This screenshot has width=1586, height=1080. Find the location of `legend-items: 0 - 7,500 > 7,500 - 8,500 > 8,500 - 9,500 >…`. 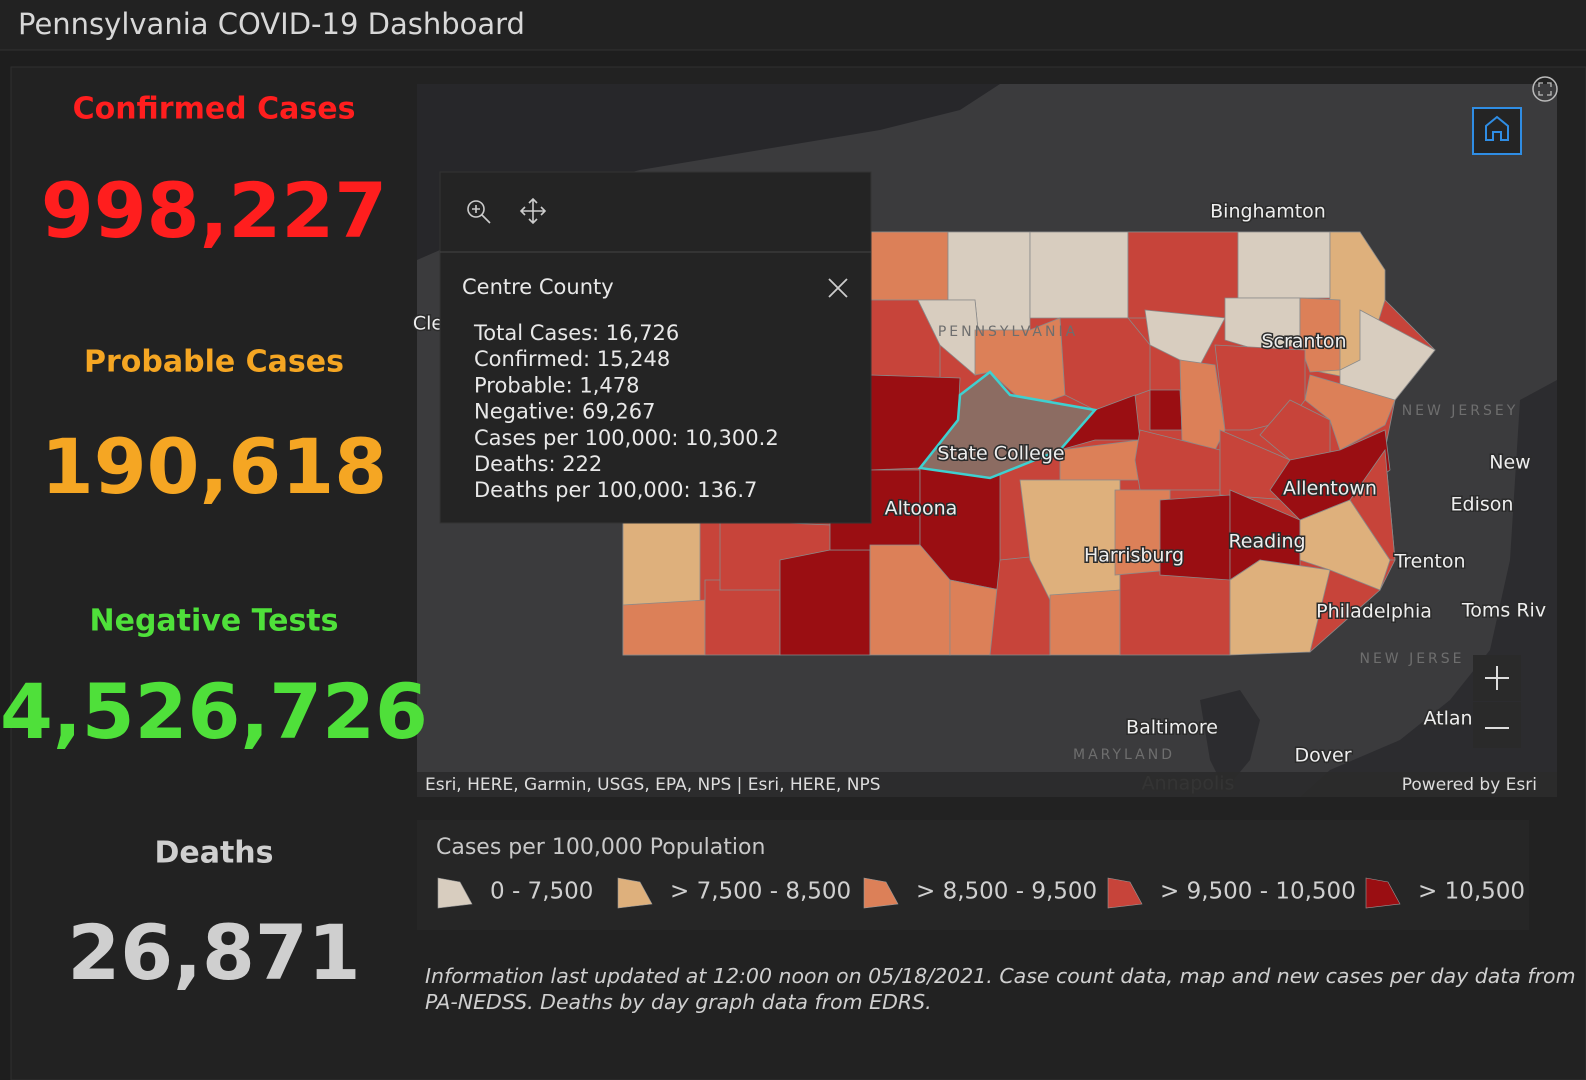

legend-items: 0 - 7,500 > 7,500 - 8,500 > 8,500 - 9,500 >… is located at coordinates (981, 893).